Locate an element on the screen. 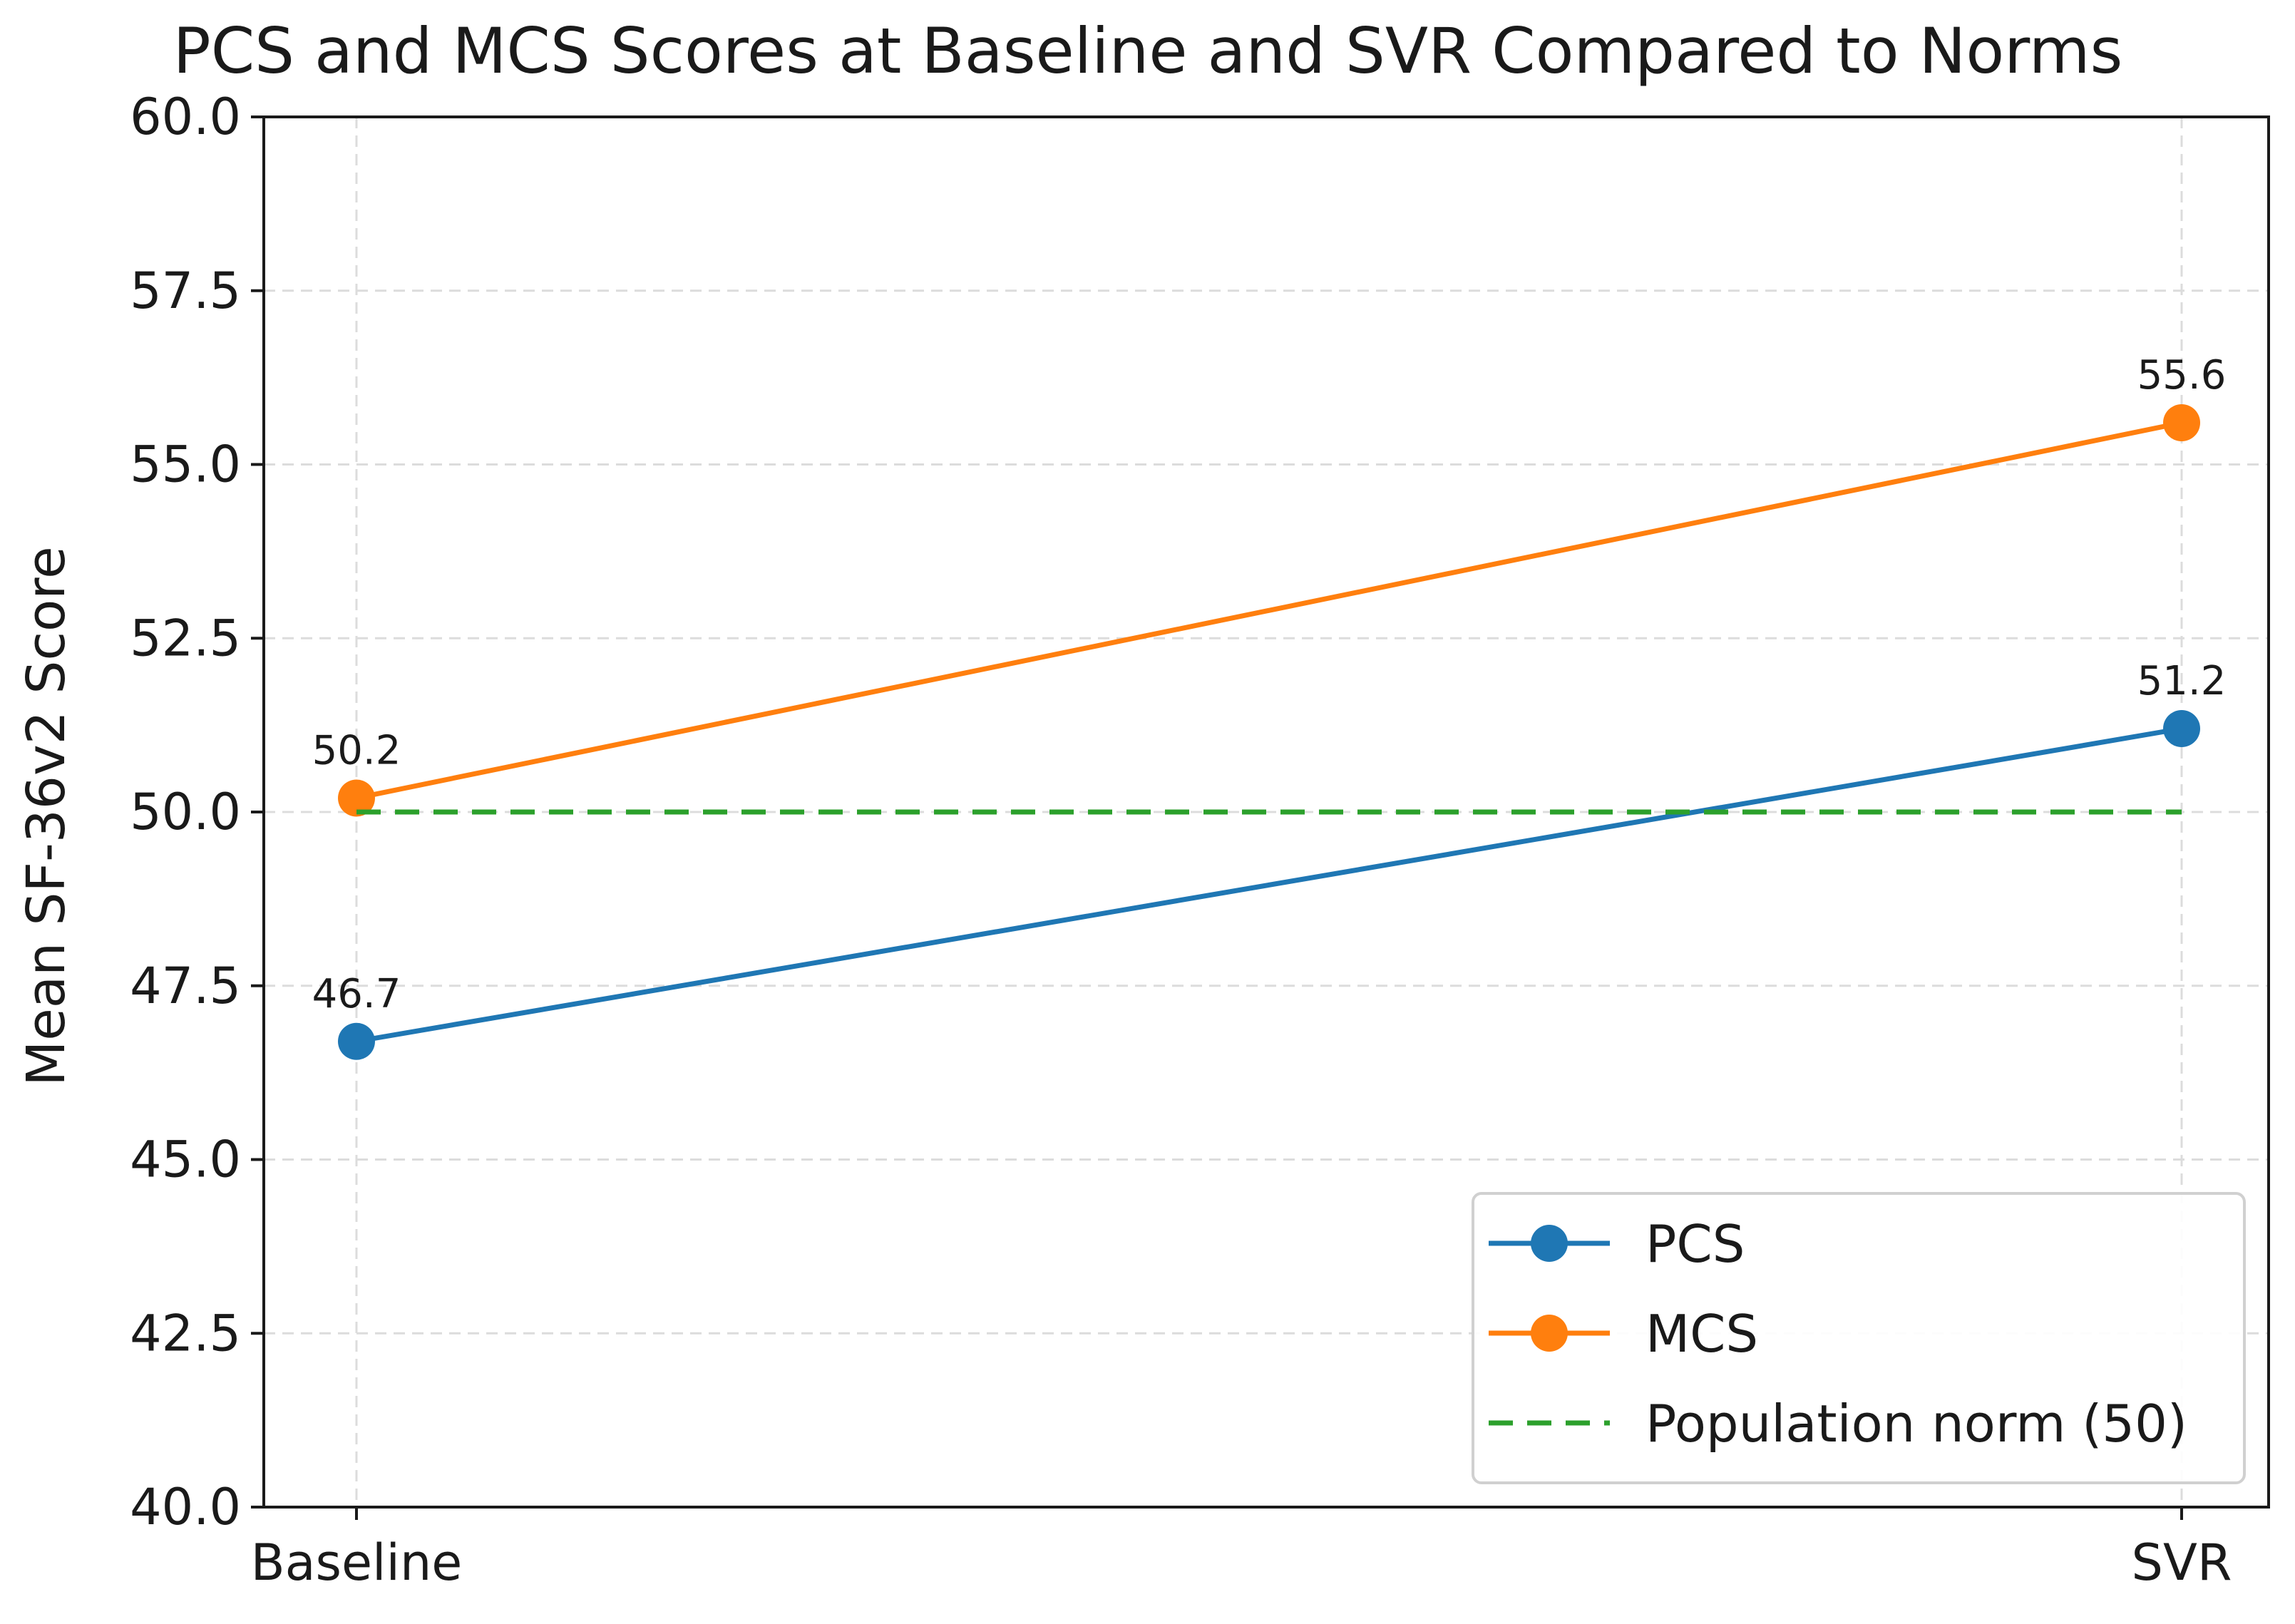 This screenshot has width=2295, height=1624. y-tick-label: 47.5 is located at coordinates (185, 986).